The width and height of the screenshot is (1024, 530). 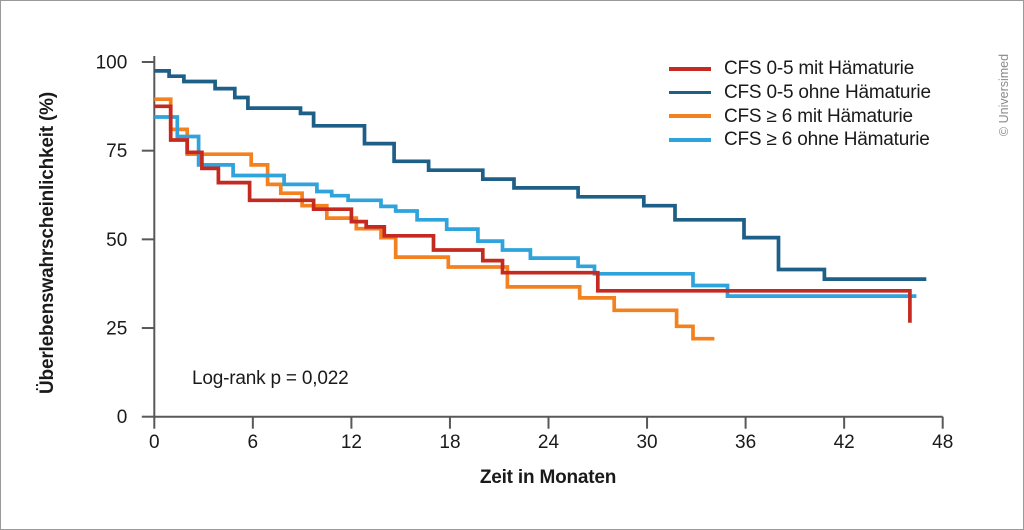 I want to click on x-tick-label: 0, so click(x=154, y=442).